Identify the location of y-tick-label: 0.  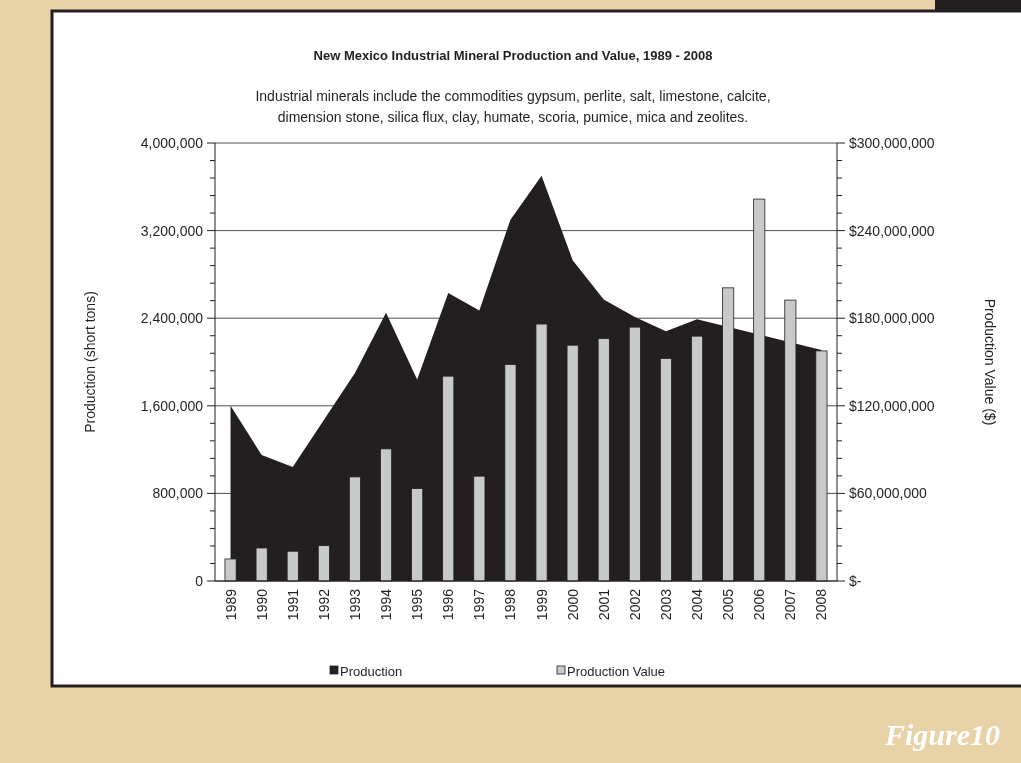
(199, 580).